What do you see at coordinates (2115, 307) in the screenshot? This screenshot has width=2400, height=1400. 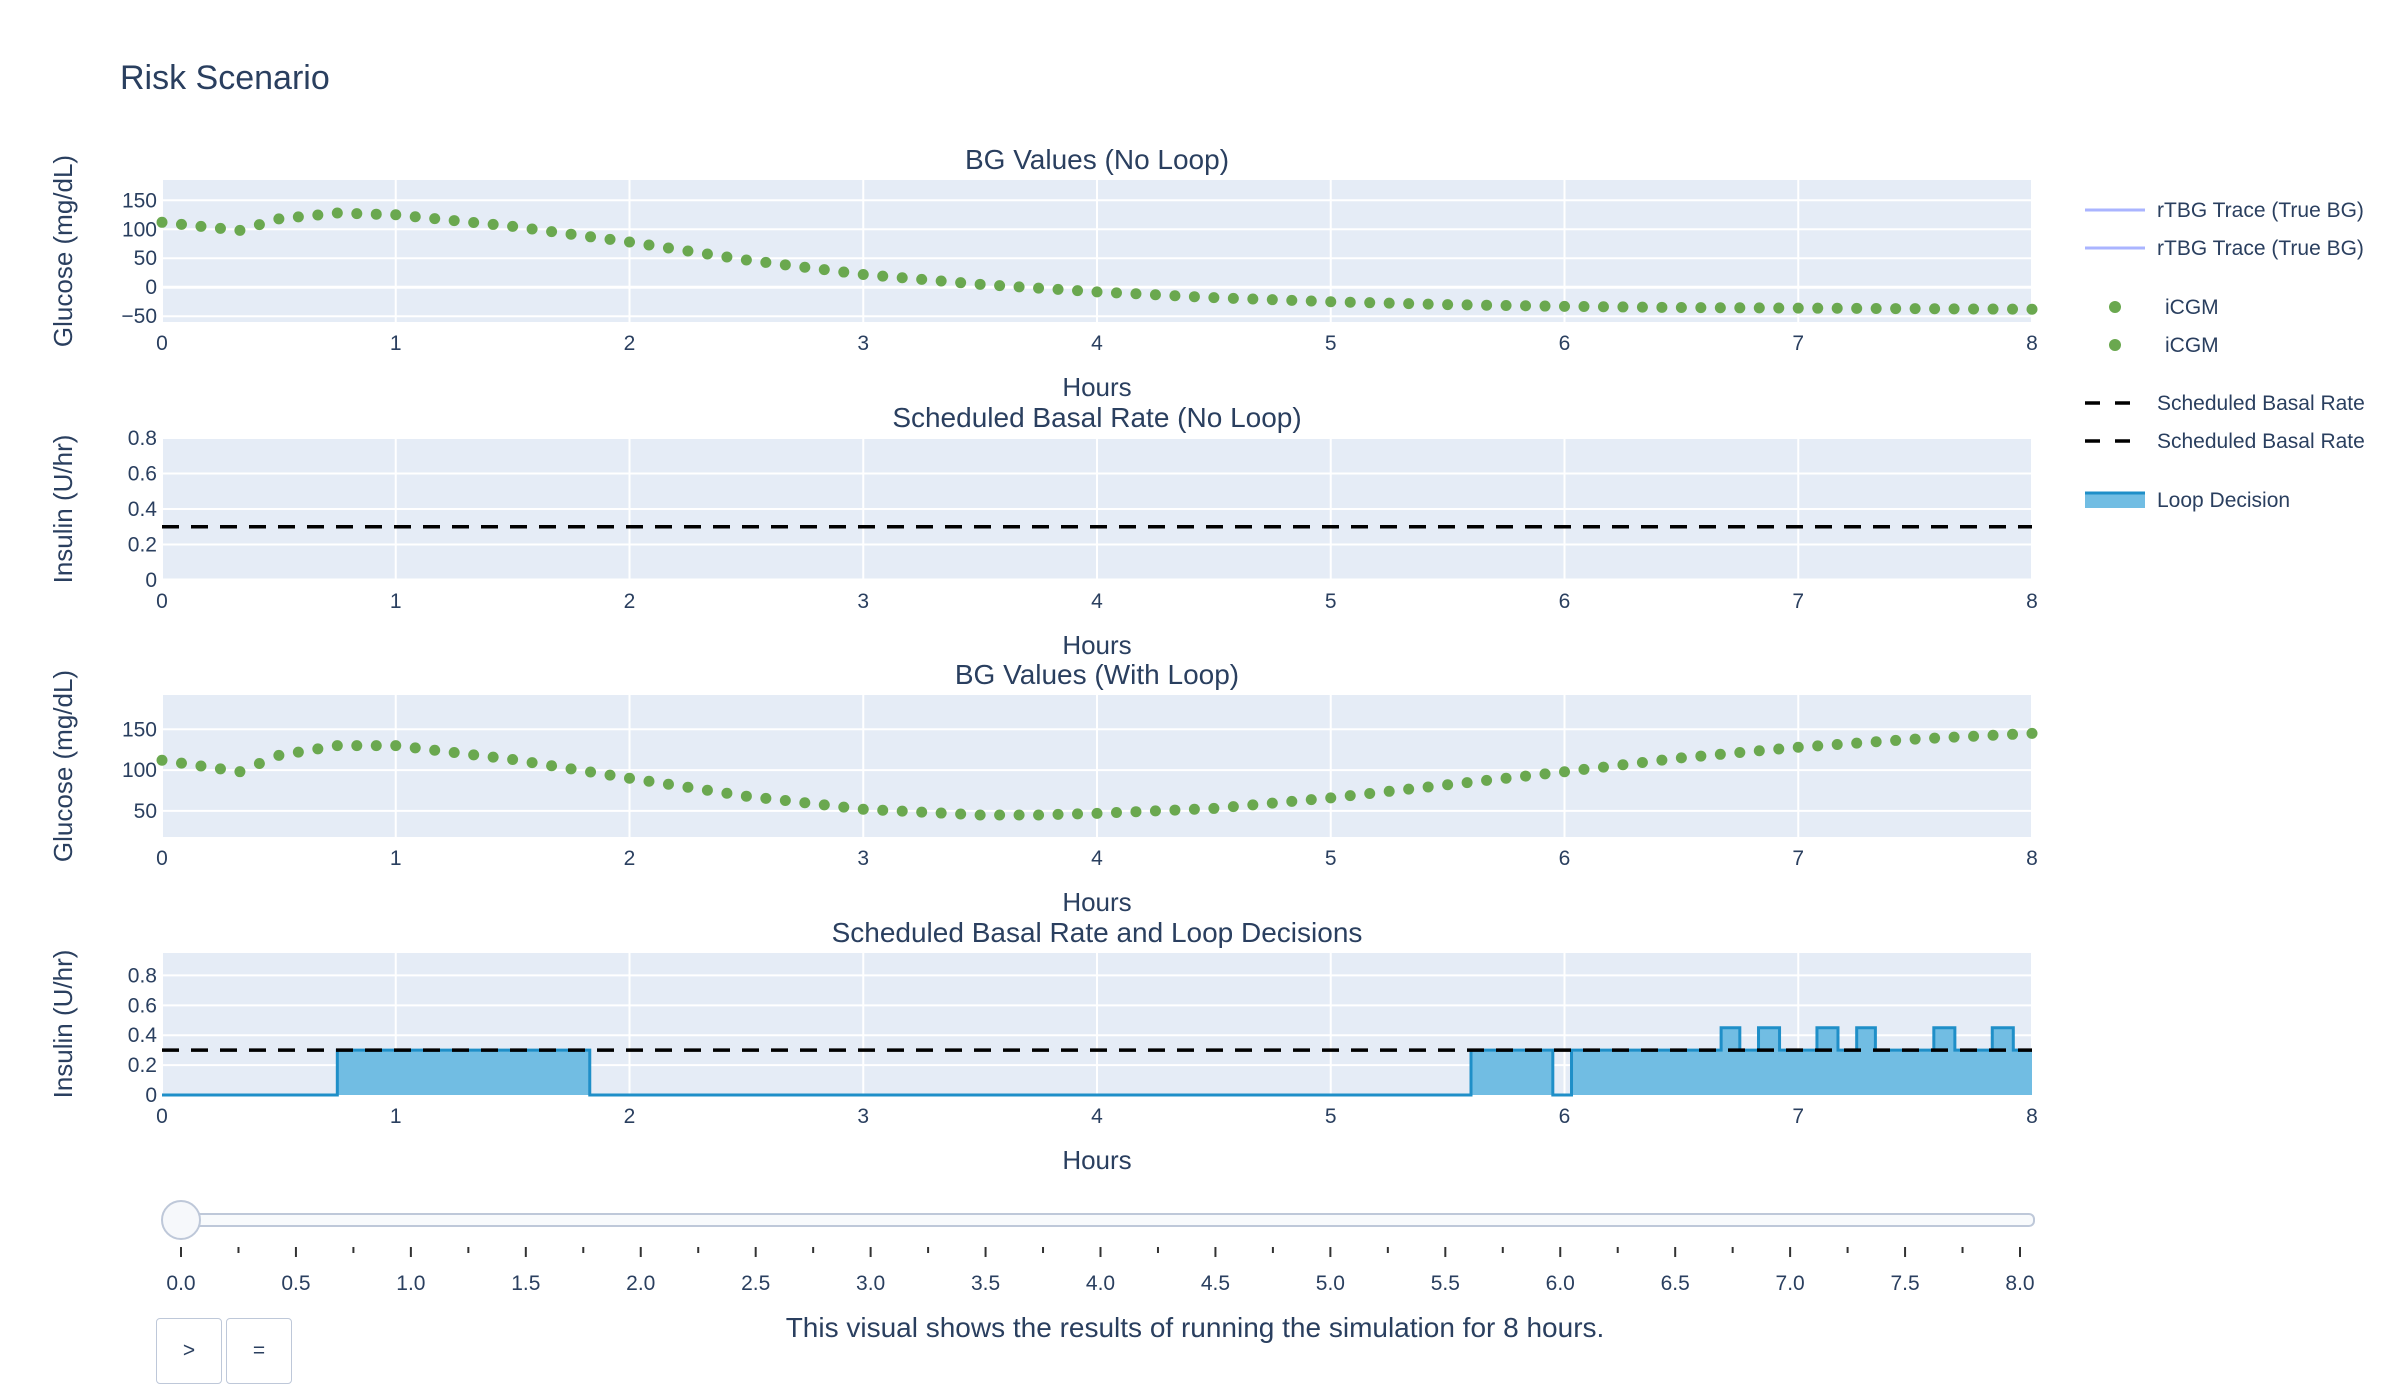 I see `legend-marker-swatch` at bounding box center [2115, 307].